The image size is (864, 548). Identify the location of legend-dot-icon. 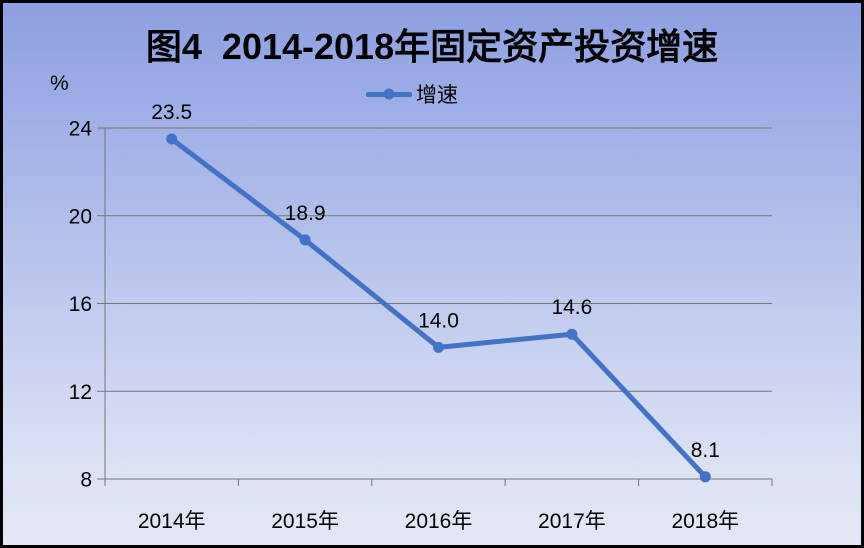
(389, 94).